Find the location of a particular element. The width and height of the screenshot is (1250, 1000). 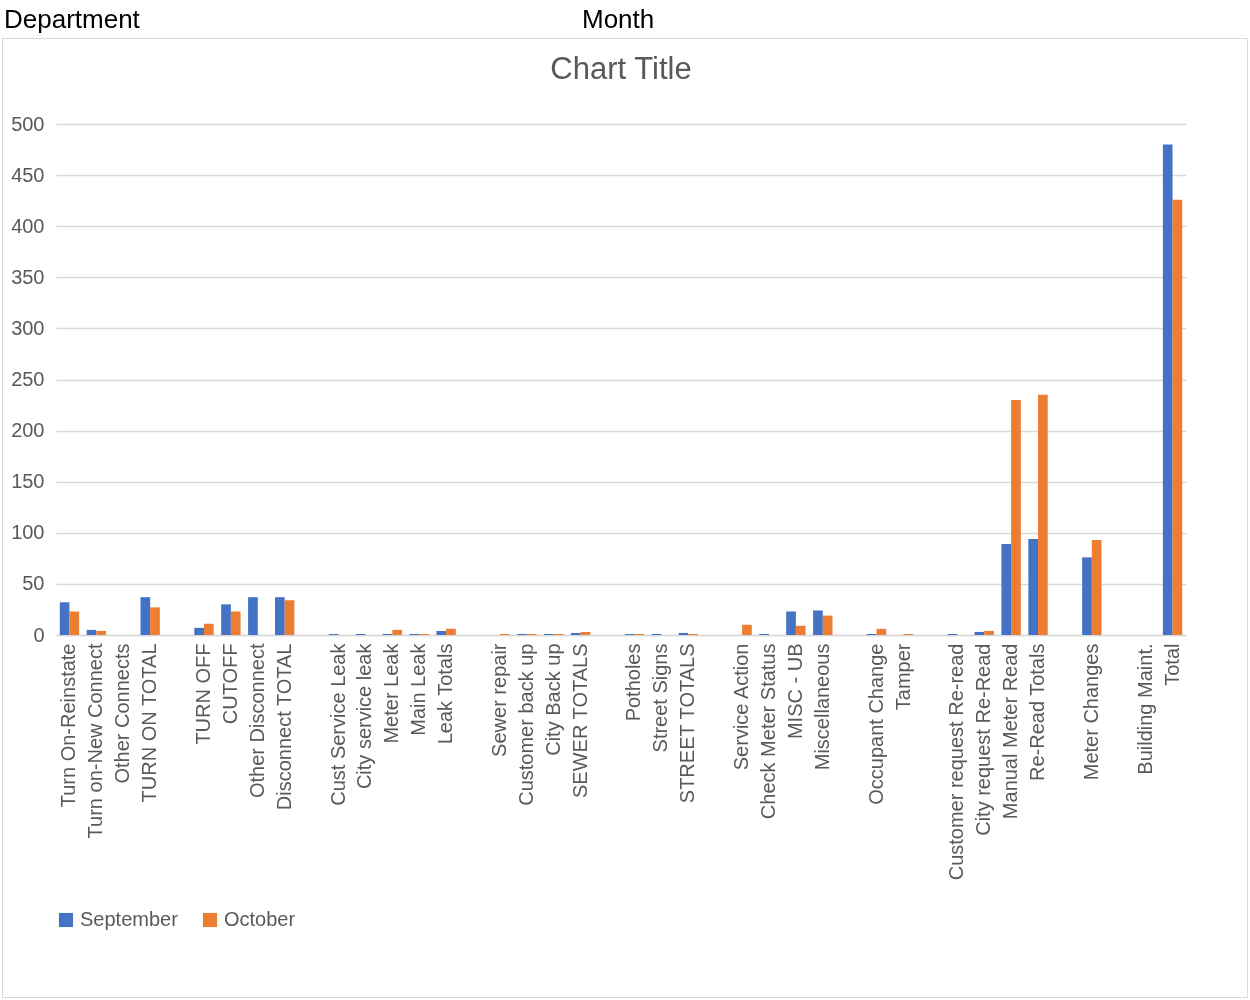

x-tick-label: TURN ON TOTAL is located at coordinates (149, 723).